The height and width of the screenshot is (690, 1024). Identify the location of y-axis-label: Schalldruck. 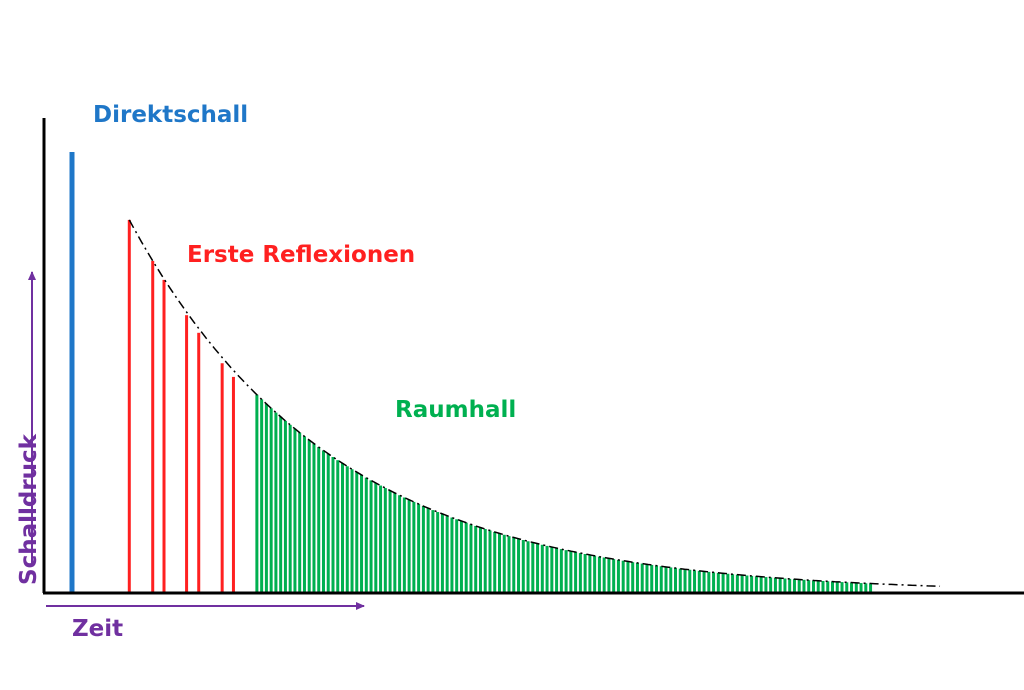
(29, 509).